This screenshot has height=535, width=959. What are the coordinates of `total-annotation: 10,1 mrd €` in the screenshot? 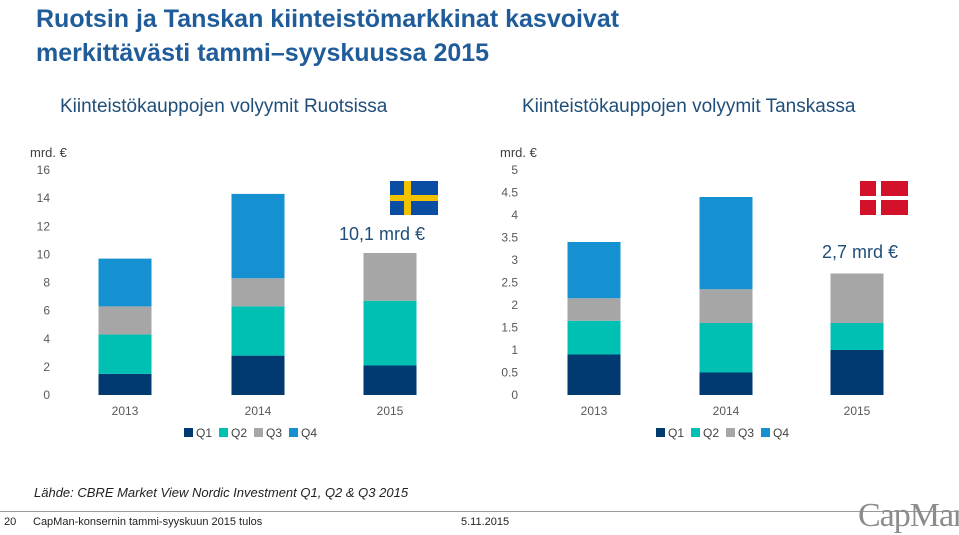 It's located at (382, 234).